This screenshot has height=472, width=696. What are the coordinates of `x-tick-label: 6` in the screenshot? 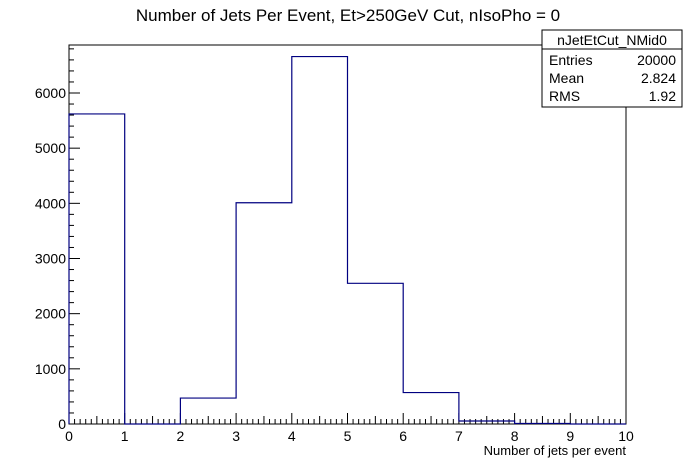 It's located at (403, 436).